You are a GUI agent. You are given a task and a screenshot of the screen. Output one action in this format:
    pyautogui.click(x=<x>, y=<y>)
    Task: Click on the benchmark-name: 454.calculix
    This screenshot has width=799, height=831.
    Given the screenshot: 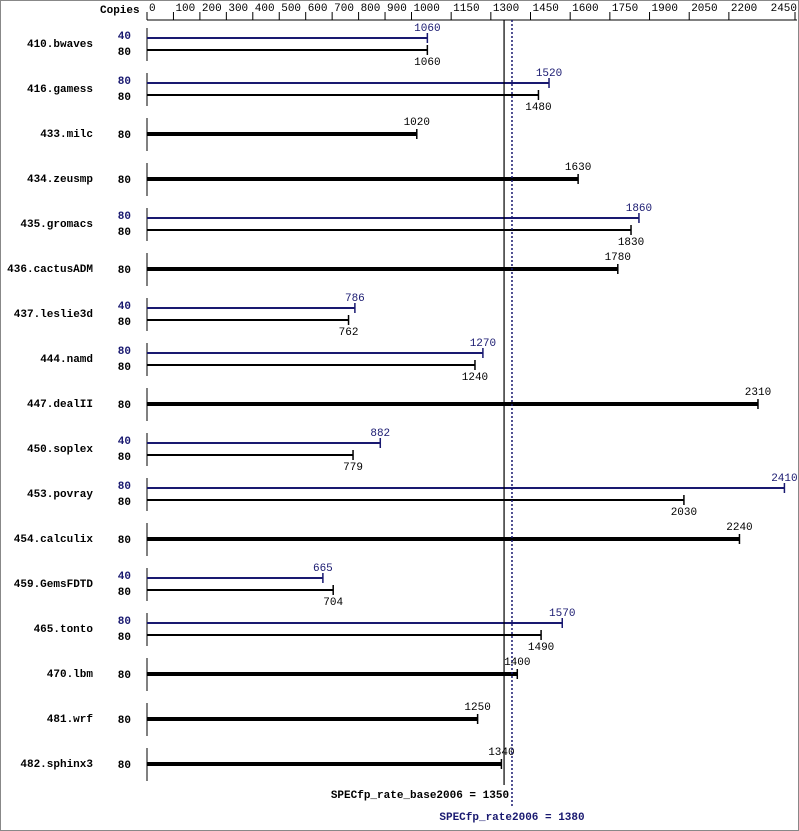 What is the action you would take?
    pyautogui.click(x=54, y=540)
    